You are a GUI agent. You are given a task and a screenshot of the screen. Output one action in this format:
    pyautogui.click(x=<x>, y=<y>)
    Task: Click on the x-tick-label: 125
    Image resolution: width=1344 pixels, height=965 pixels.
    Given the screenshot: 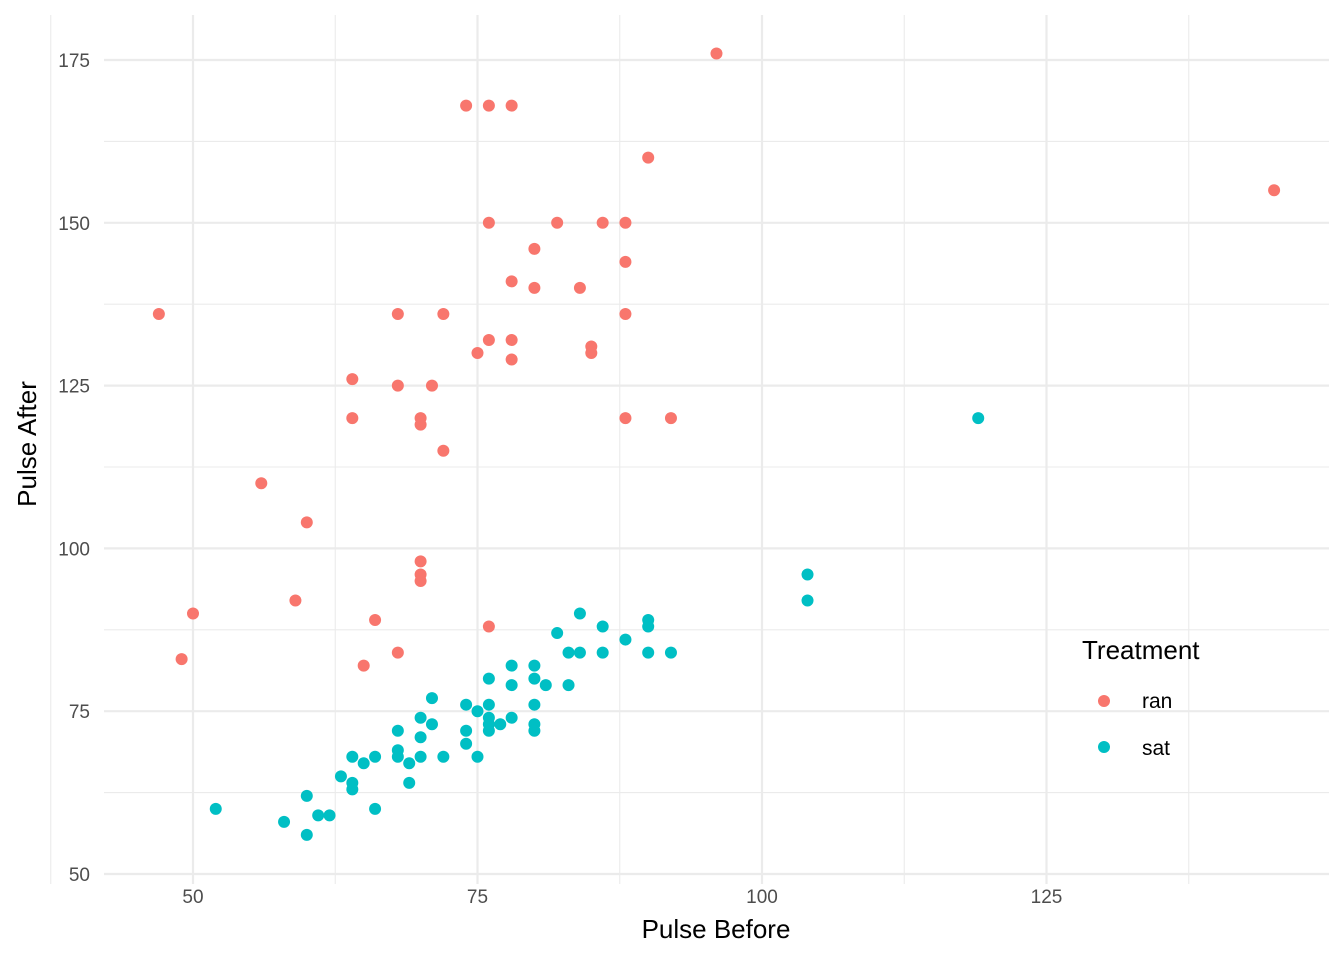 What is the action you would take?
    pyautogui.click(x=1047, y=897)
    